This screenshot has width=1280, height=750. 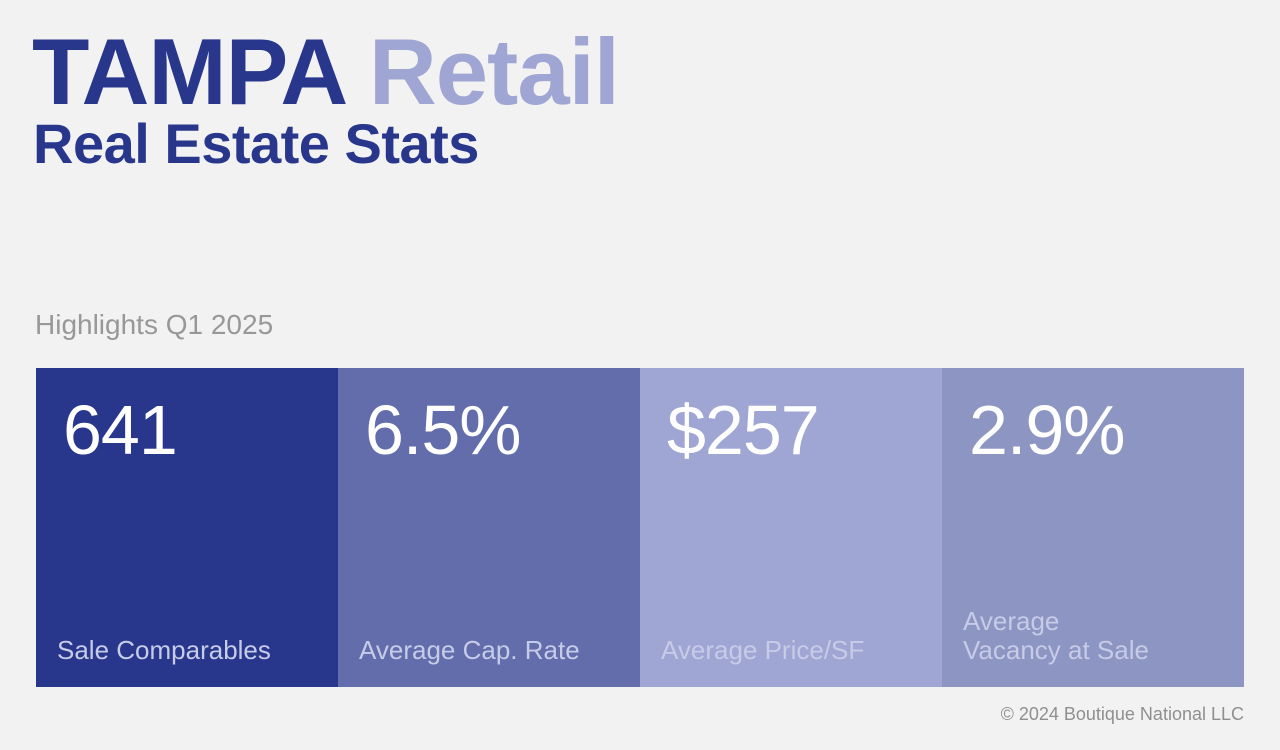 I want to click on title-sector: Retail, so click(x=494, y=71).